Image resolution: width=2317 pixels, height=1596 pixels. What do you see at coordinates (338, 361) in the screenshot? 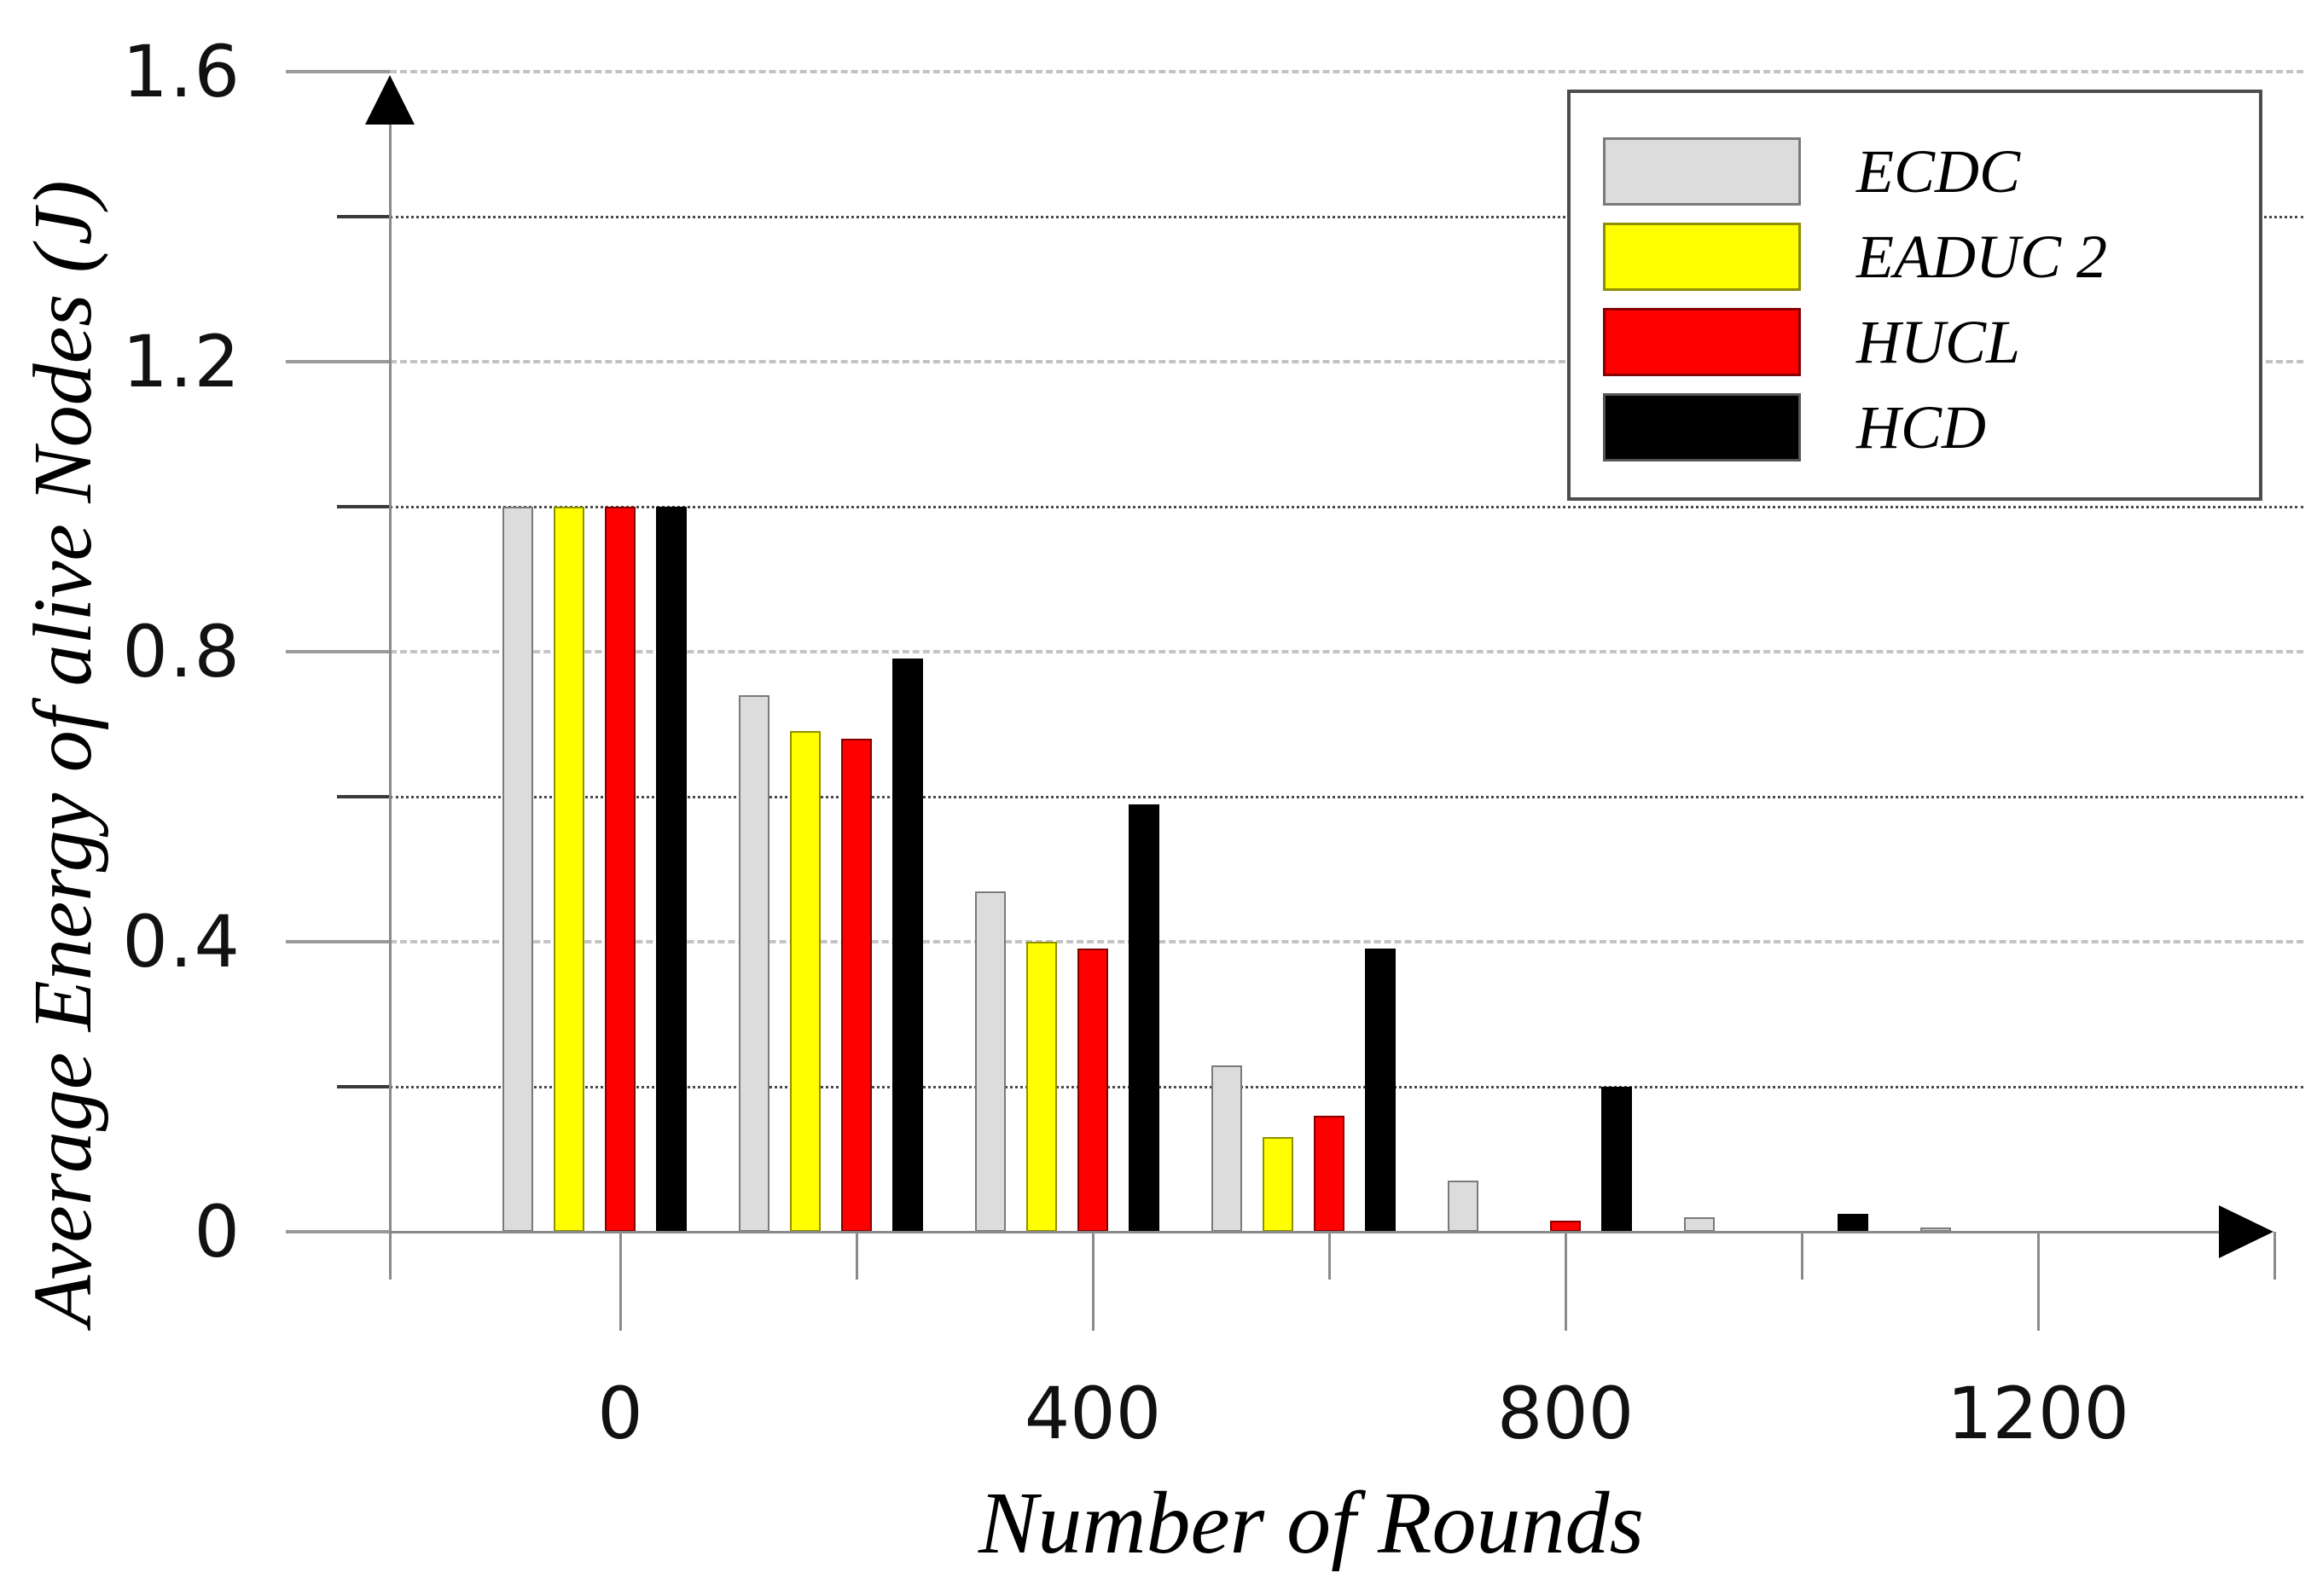
I see `y-major-tick-1.2` at bounding box center [338, 361].